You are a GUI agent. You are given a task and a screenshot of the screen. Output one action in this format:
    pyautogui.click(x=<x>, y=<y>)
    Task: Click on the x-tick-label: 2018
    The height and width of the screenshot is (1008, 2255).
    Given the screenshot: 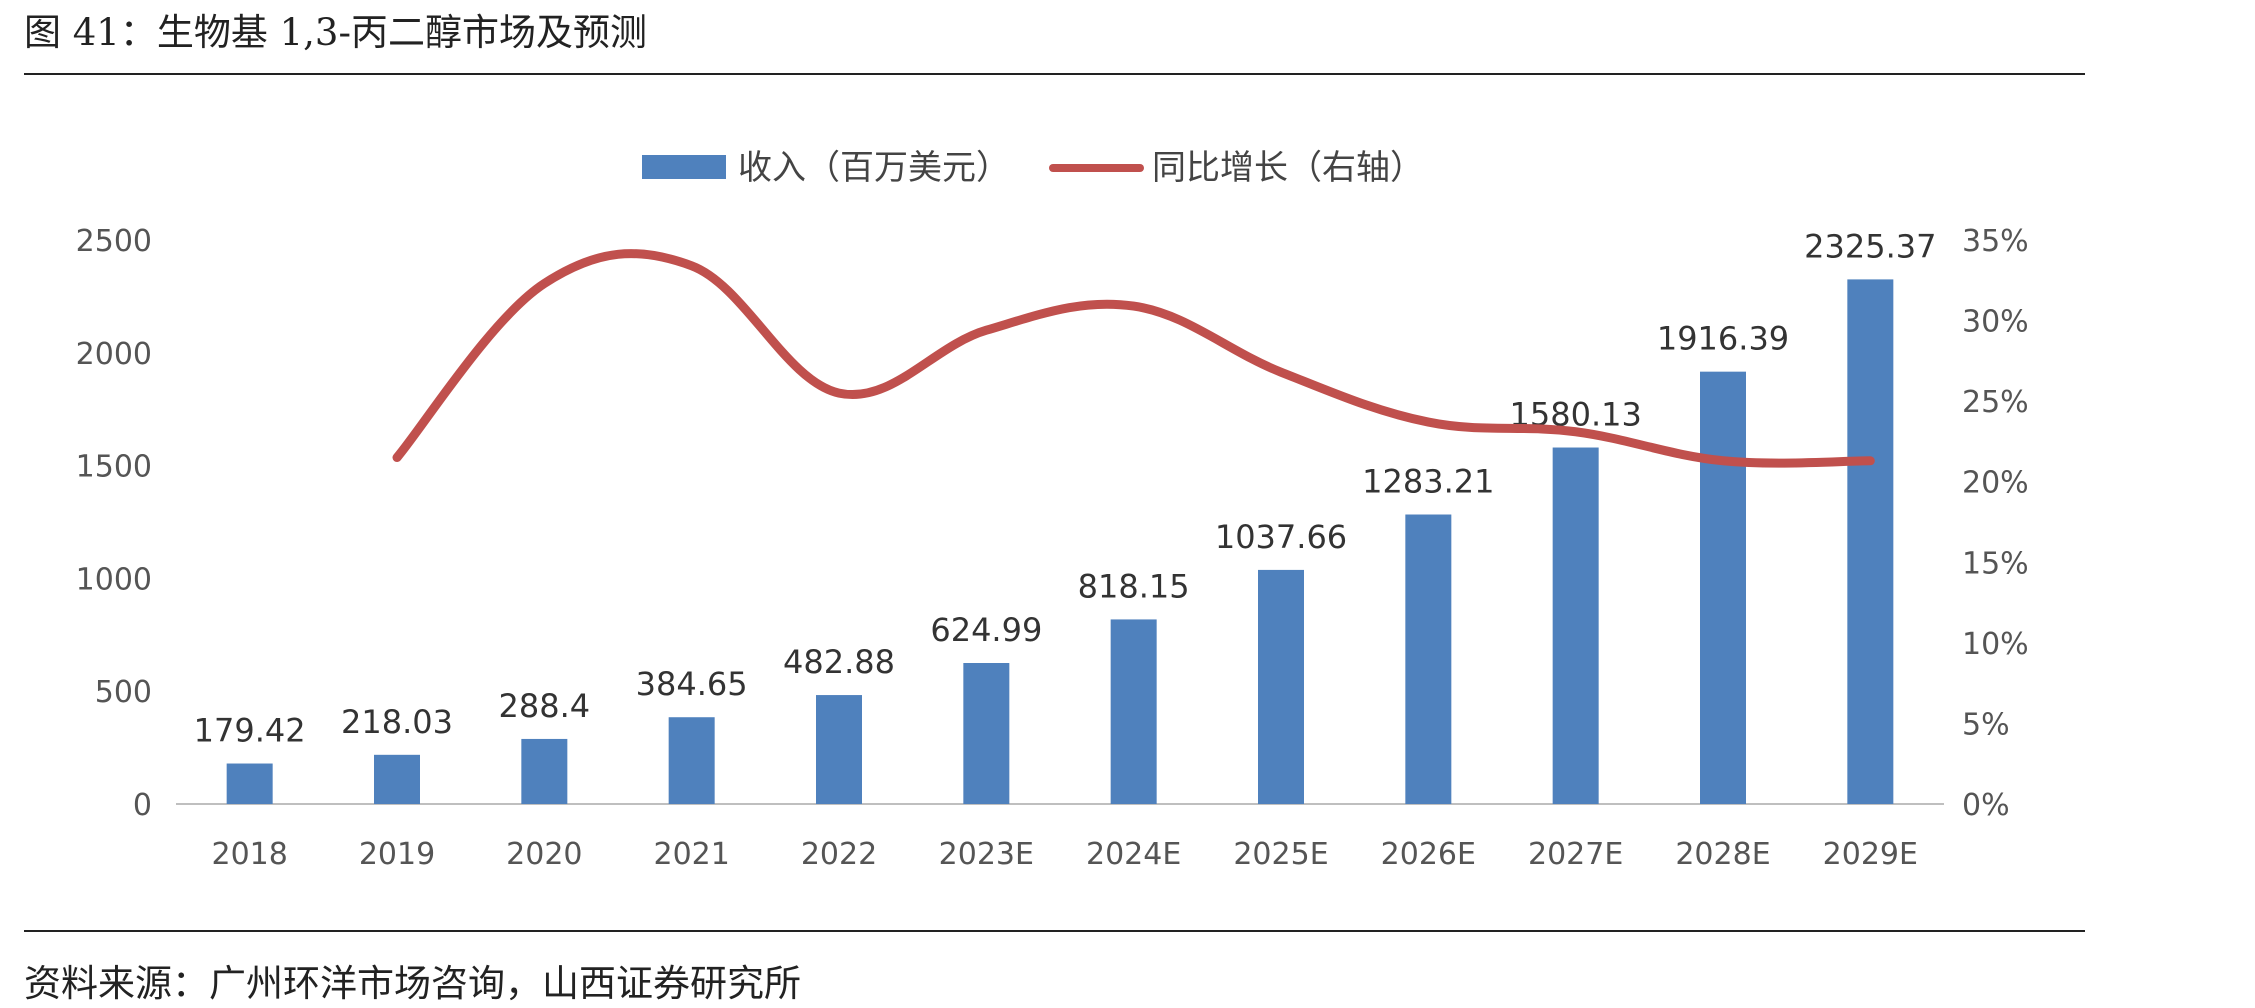 What is the action you would take?
    pyautogui.click(x=249, y=854)
    